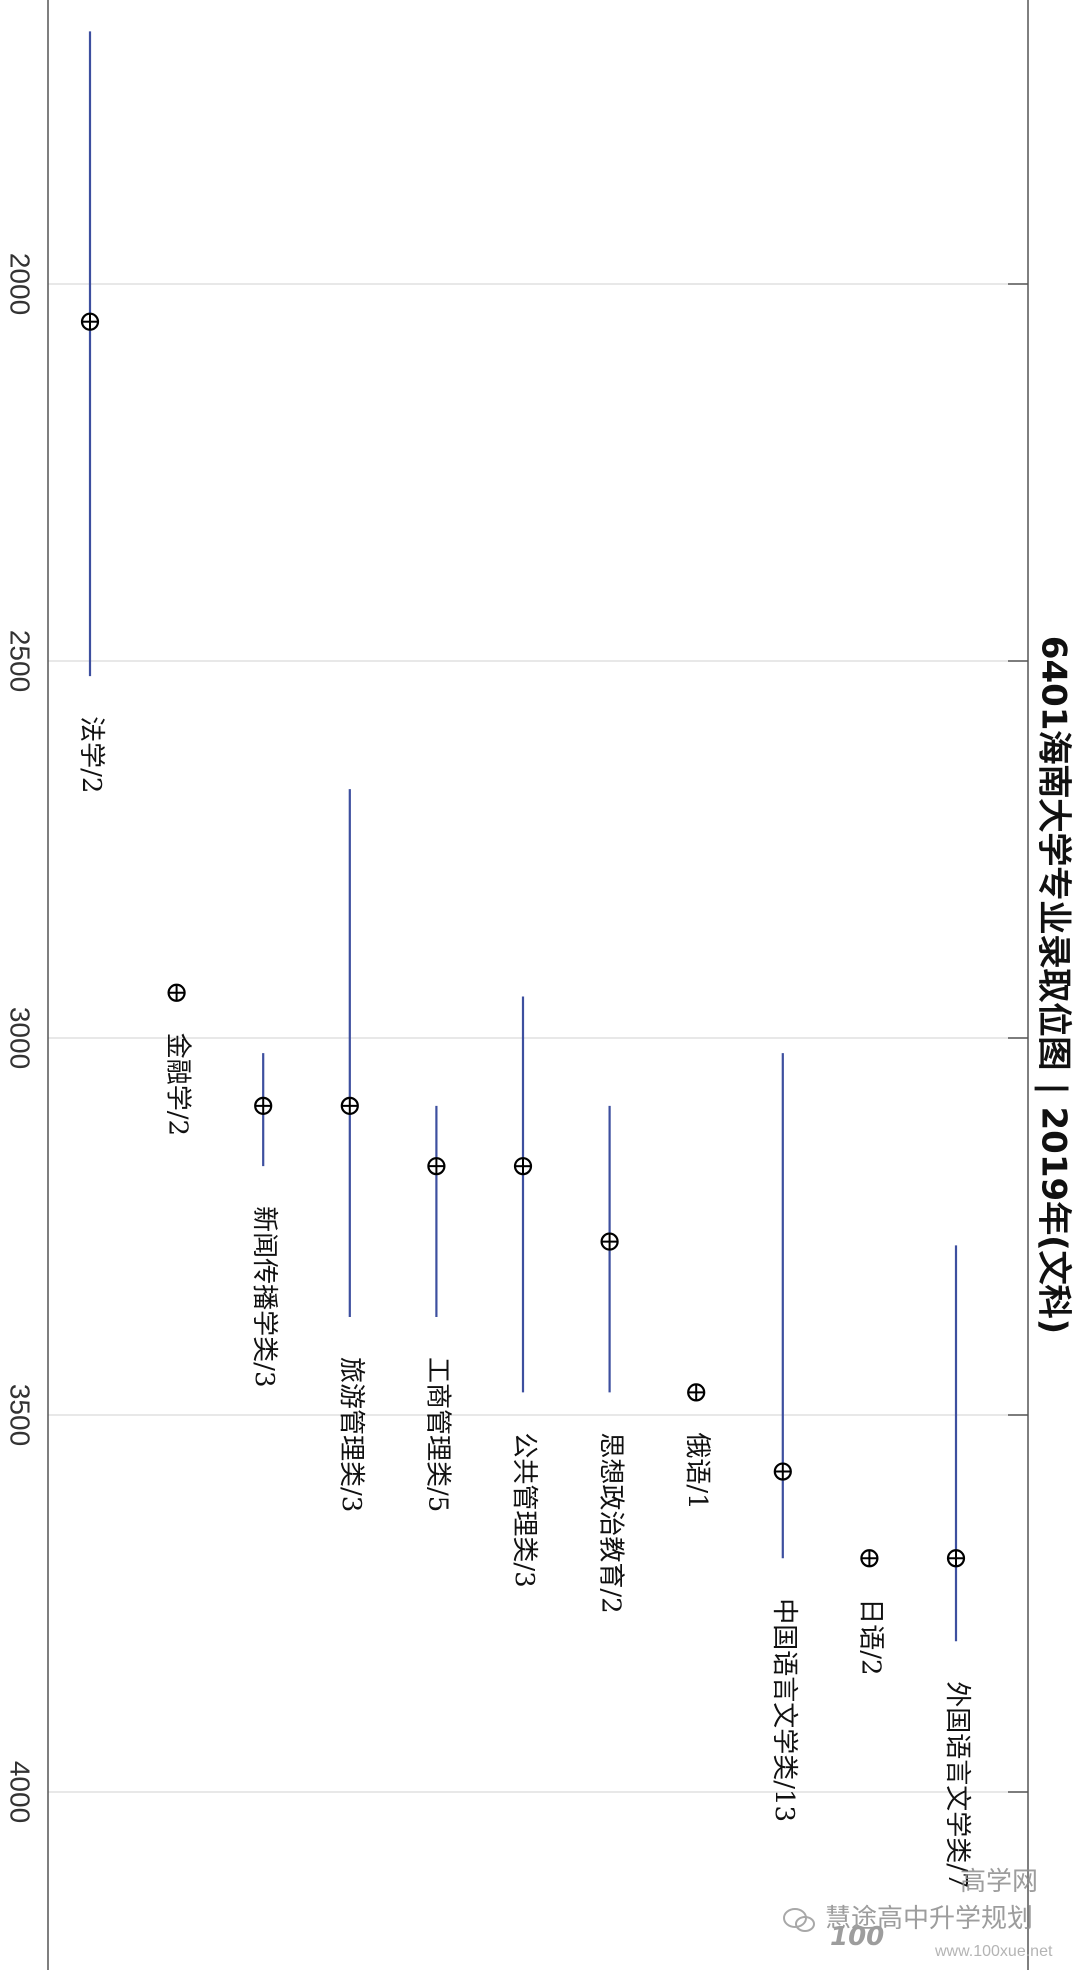 The width and height of the screenshot is (1080, 1970). I want to click on y-tick-label: 3000, so click(20, 1038).